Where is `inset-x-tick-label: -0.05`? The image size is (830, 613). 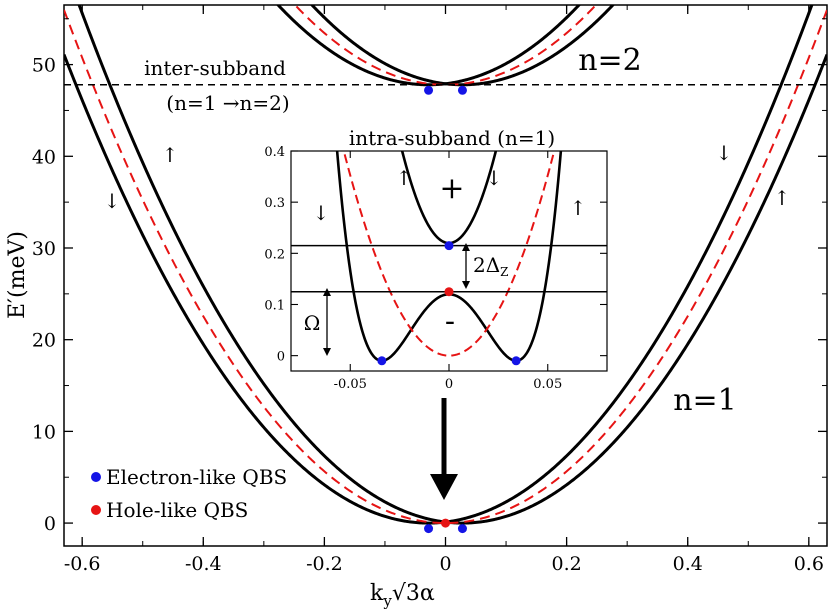 inset-x-tick-label: -0.05 is located at coordinates (350, 384).